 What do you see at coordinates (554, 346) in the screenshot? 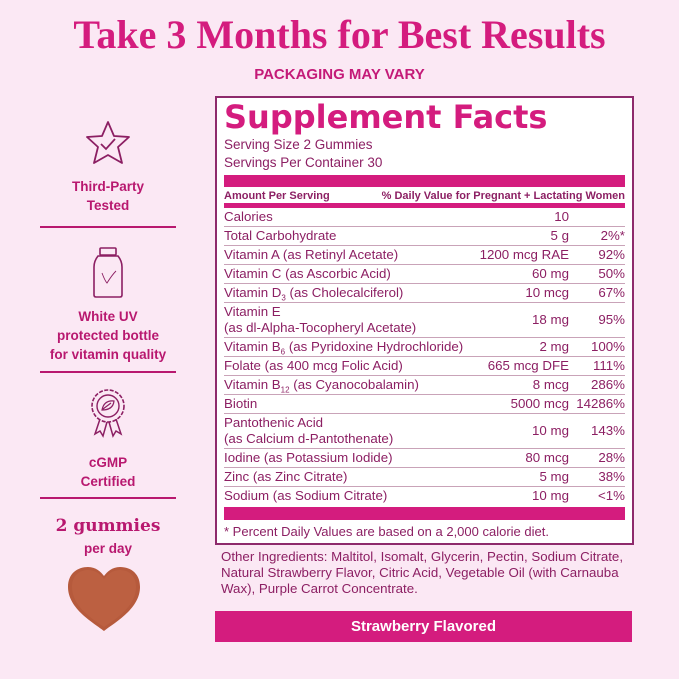
I see `nutrient-amount: 2 mg` at bounding box center [554, 346].